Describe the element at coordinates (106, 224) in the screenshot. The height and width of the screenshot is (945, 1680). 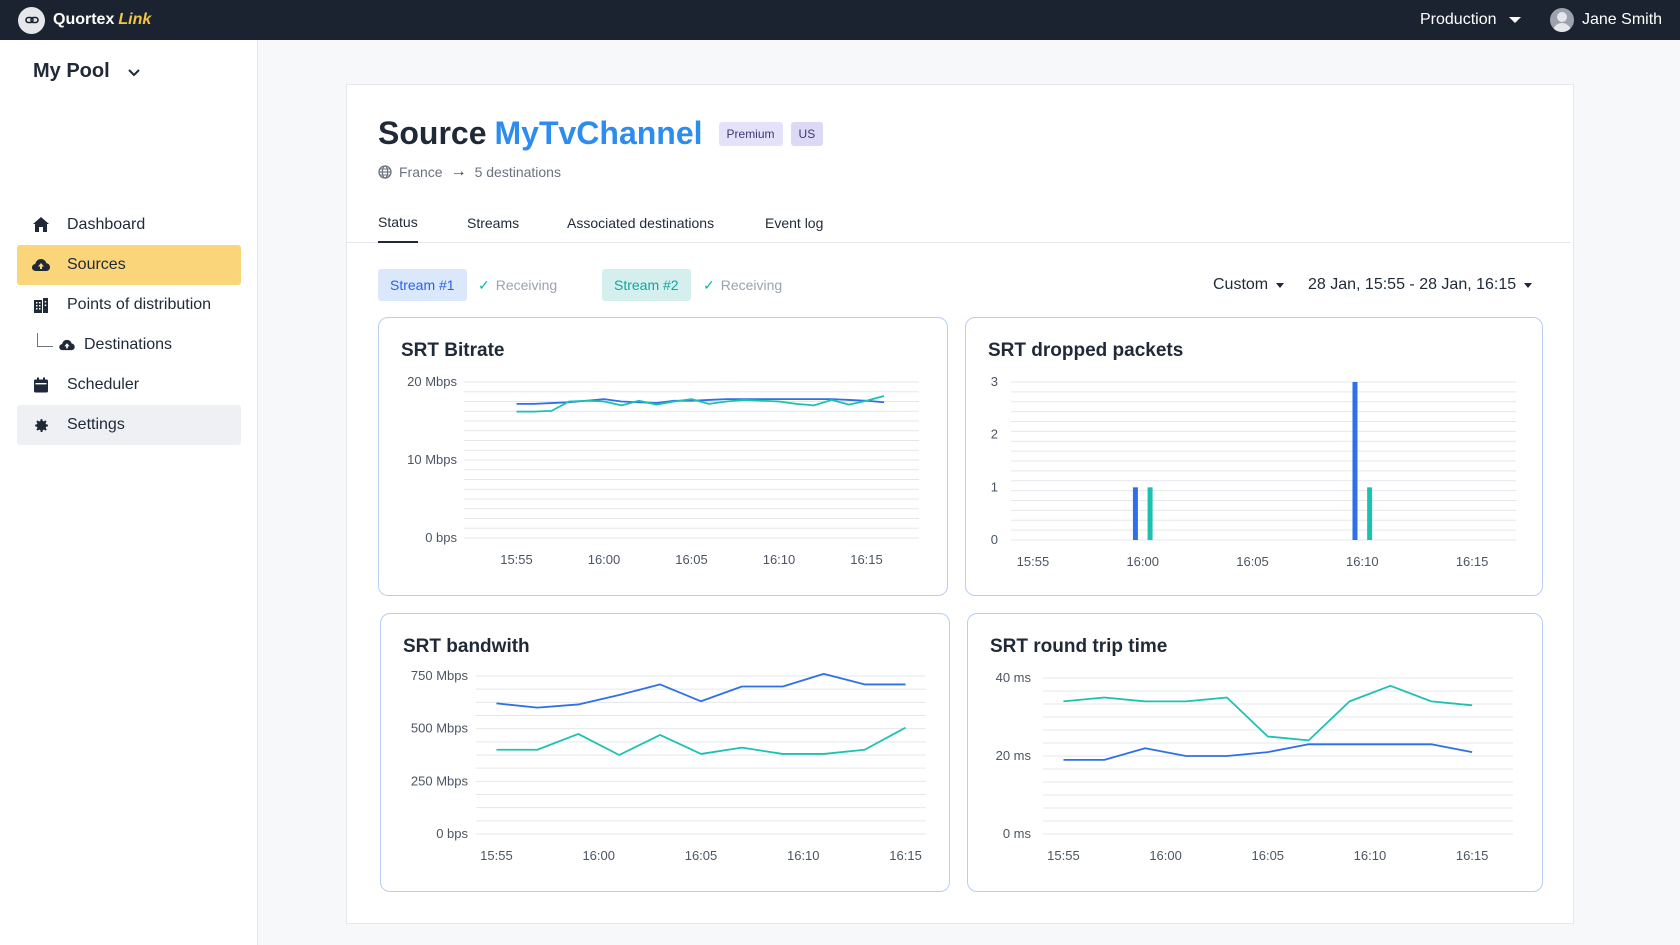
I see `sidebar-item-label: Dashboard` at that location.